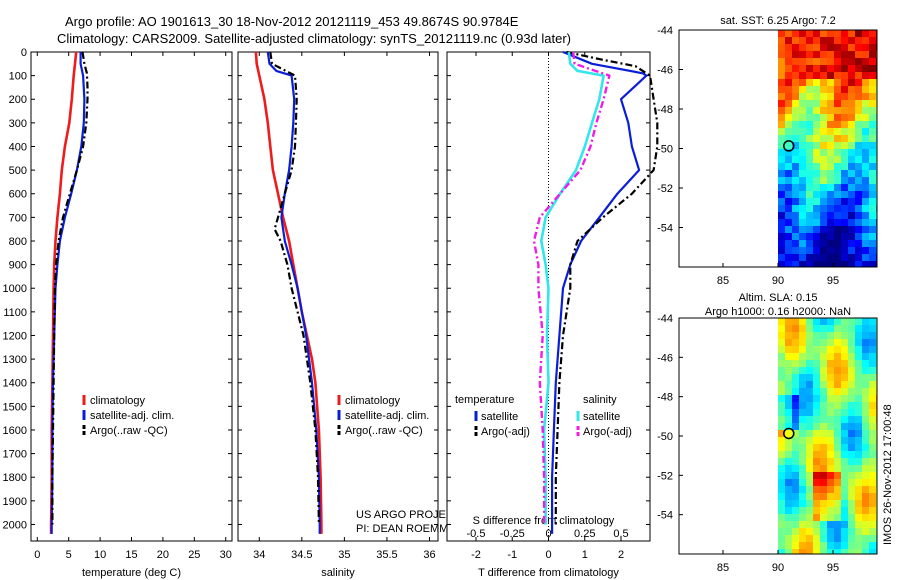 The width and height of the screenshot is (900, 580). What do you see at coordinates (68, 293) in the screenshot?
I see `series-line-satellite-adj-clim-` at bounding box center [68, 293].